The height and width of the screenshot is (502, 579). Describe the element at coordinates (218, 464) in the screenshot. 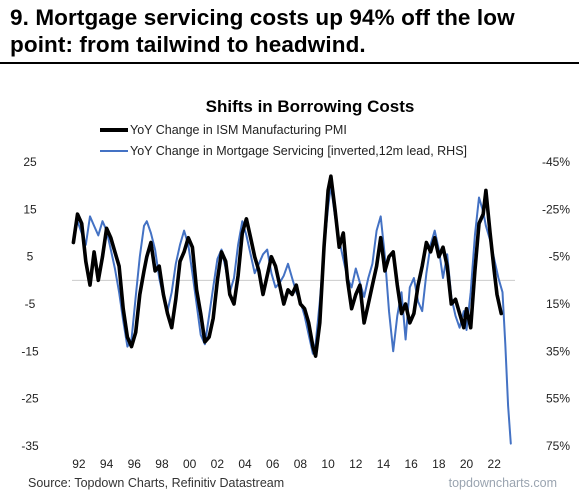

I see `x-tick-label: 02` at that location.